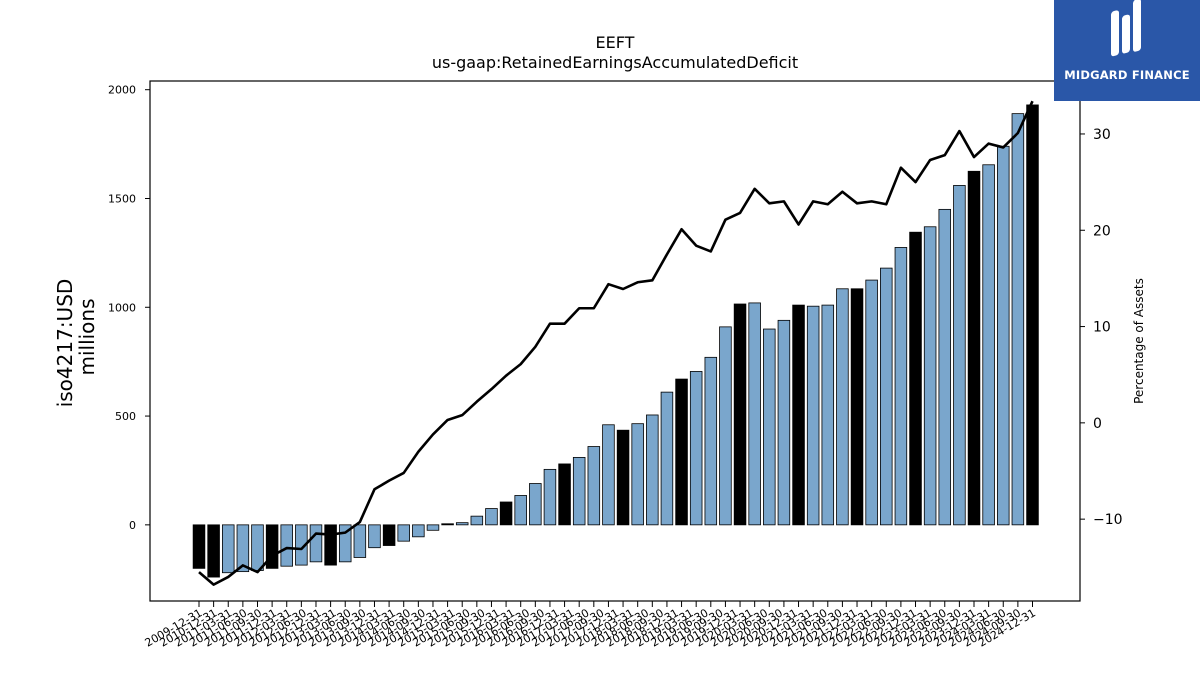 This screenshot has width=1200, height=675. Describe the element at coordinates (1139, 341) in the screenshot. I see `y2-axis-label: Percentage of Assets` at that location.